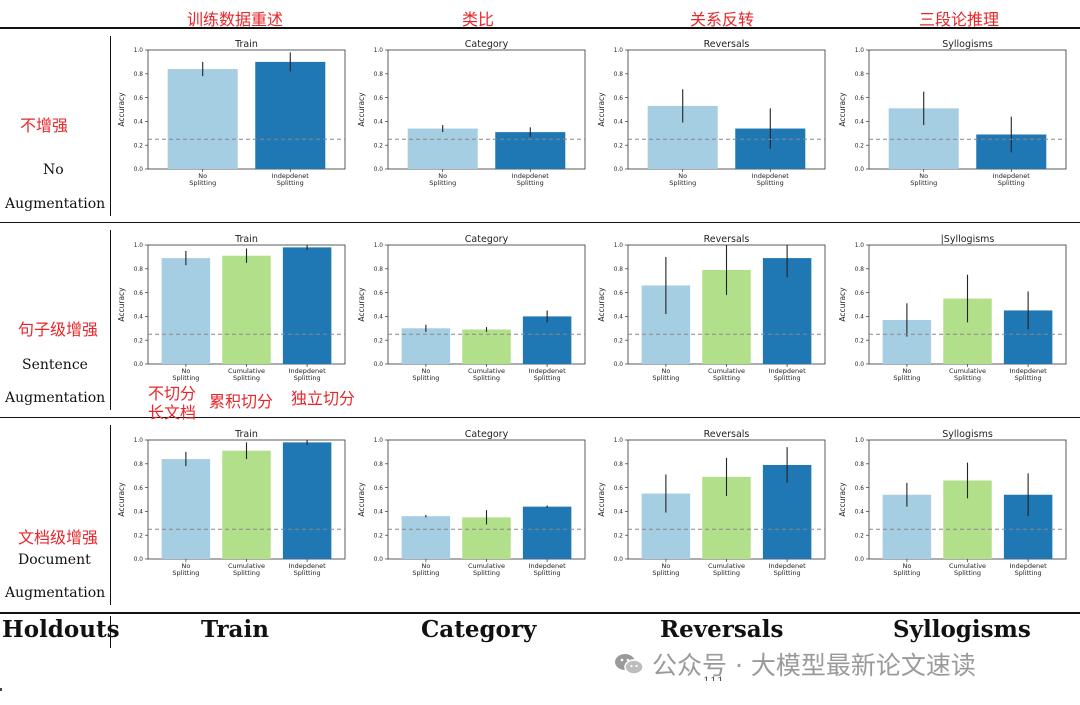 Image resolution: width=1080 pixels, height=705 pixels. Describe the element at coordinates (601, 304) in the screenshot. I see `chart-6-ylabel: Accuracy` at that location.